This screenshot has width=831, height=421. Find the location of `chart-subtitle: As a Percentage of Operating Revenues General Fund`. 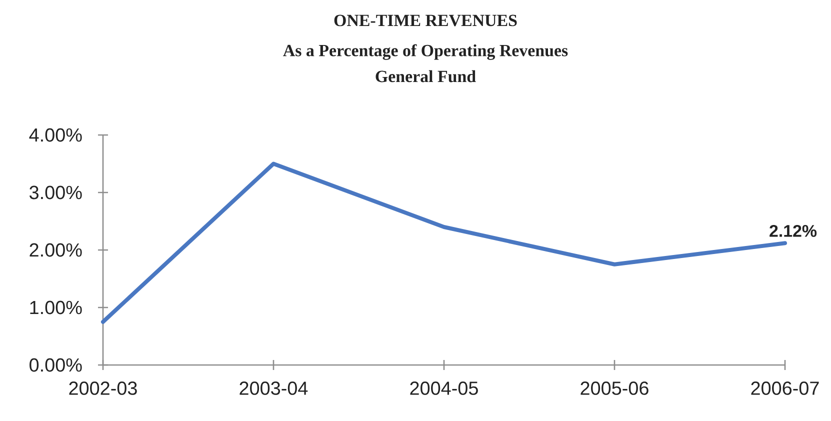

chart-subtitle: As a Percentage of Operating Revenues General Fund is located at coordinates (425, 63).